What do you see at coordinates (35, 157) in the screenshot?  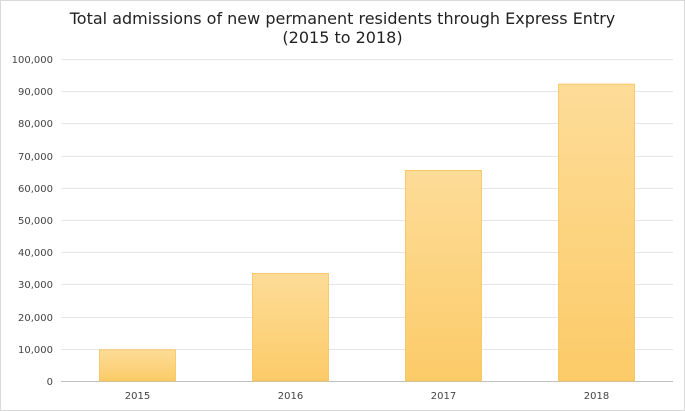 I see `y-tick-label: 70,000` at bounding box center [35, 157].